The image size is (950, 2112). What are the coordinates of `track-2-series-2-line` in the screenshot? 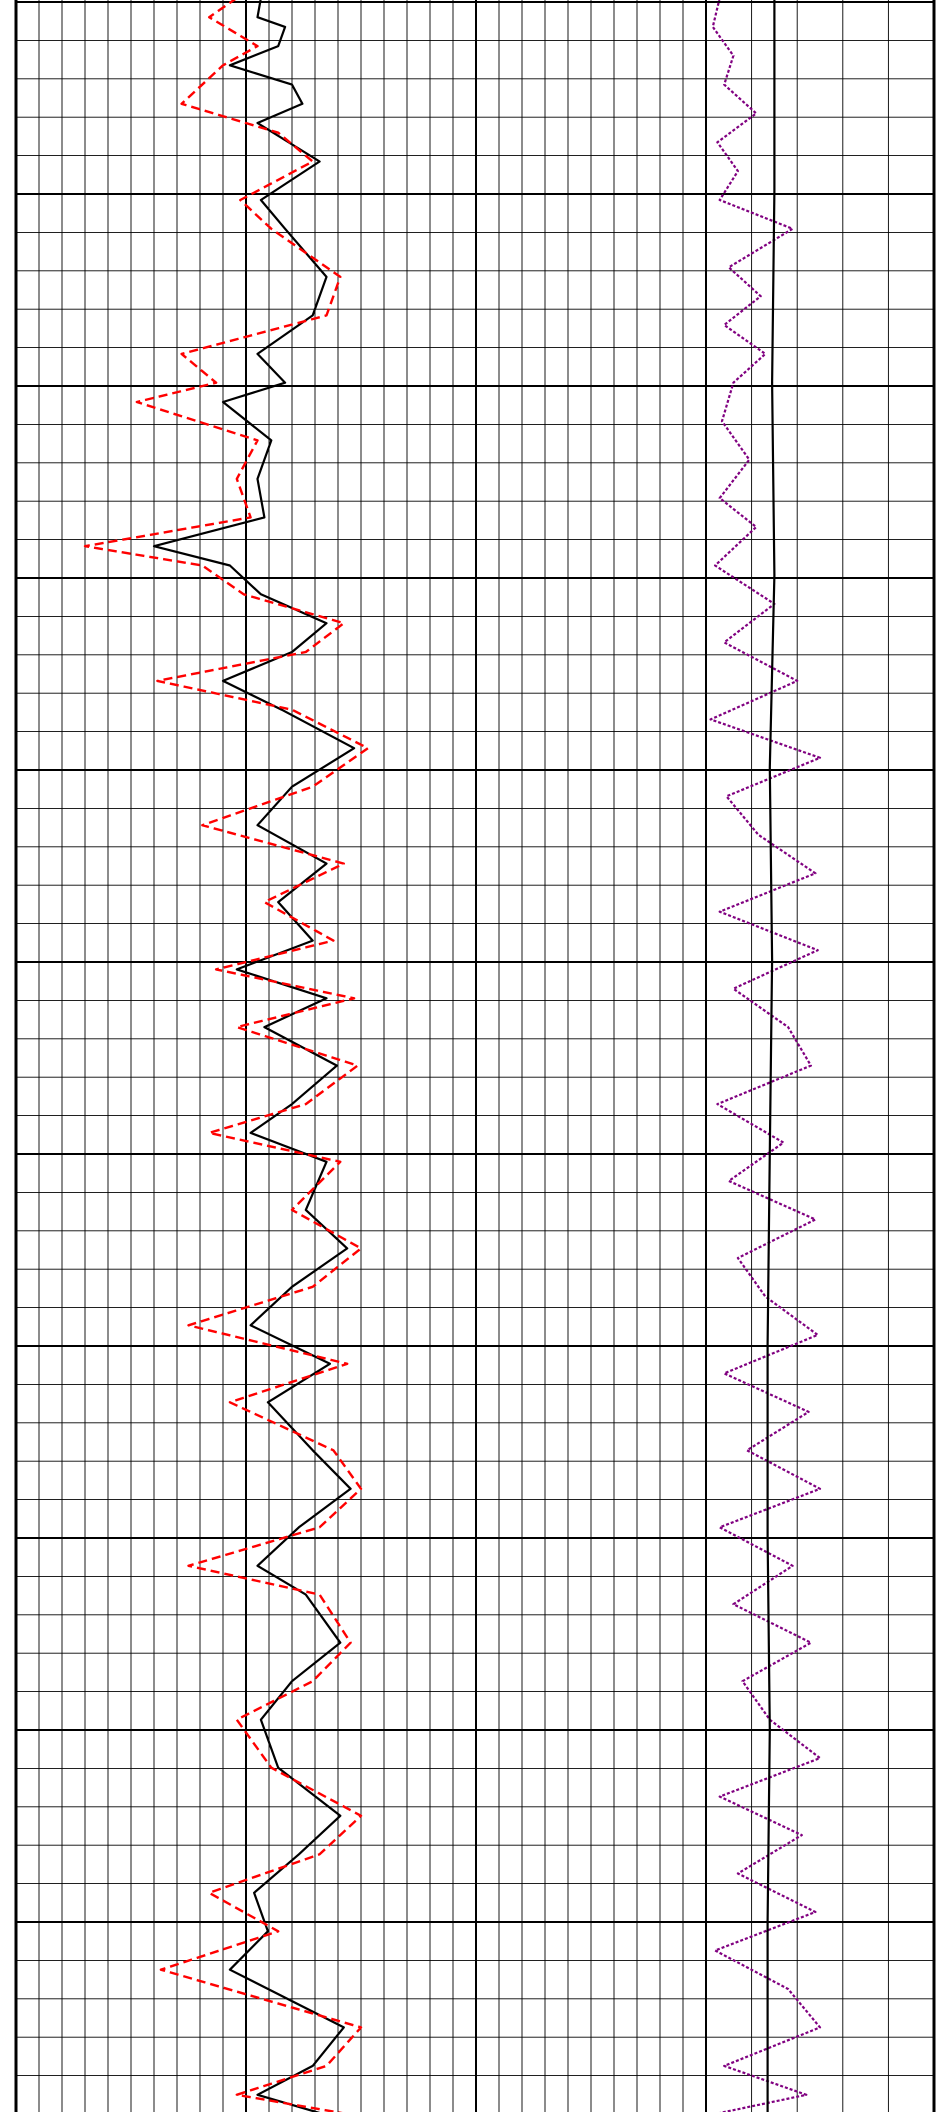 It's located at (771, 1056).